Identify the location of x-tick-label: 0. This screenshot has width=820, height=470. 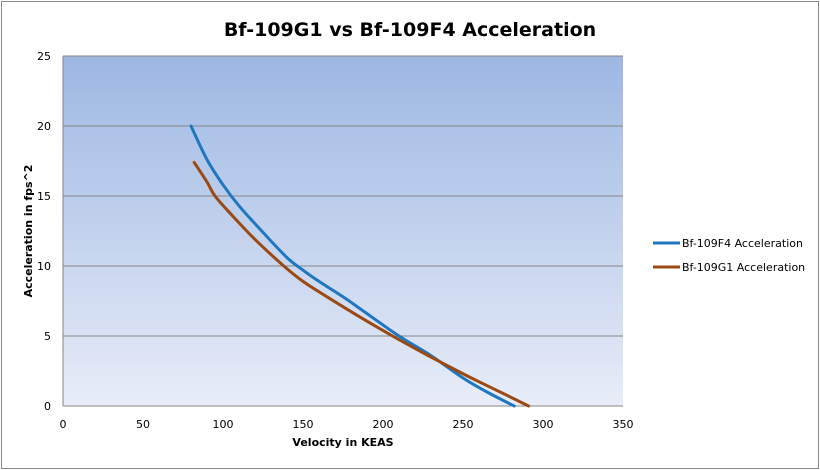
(63, 424).